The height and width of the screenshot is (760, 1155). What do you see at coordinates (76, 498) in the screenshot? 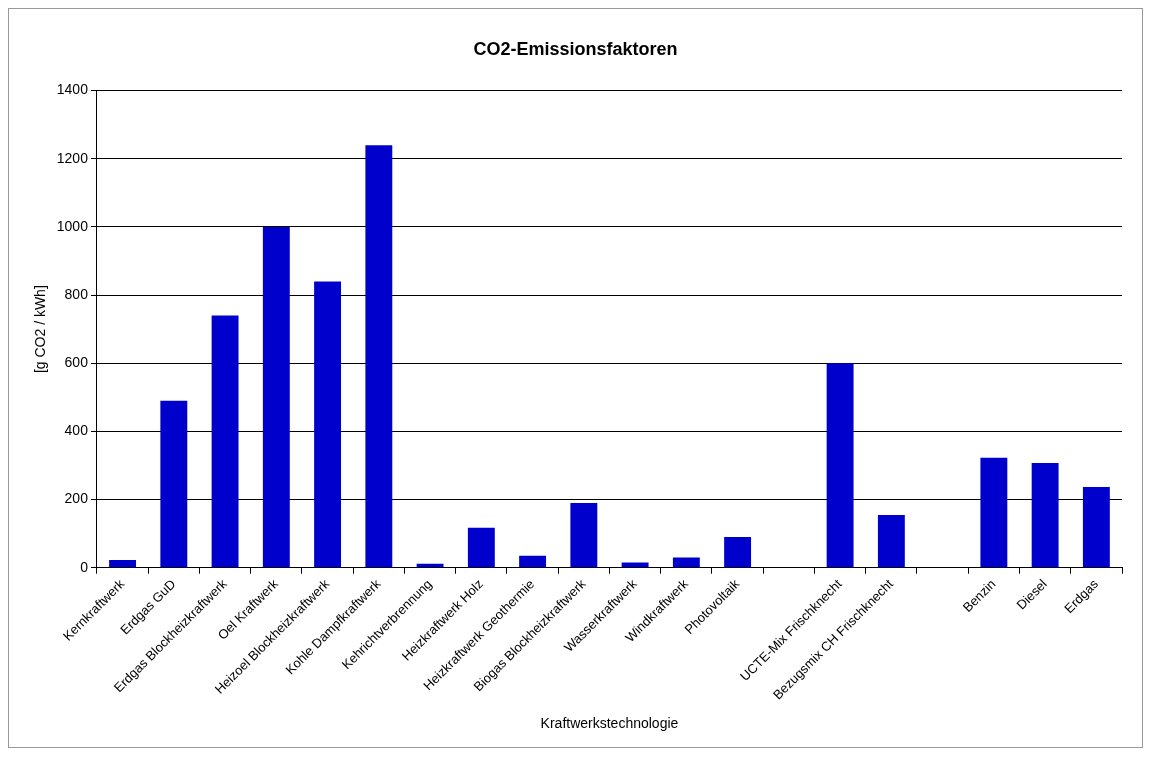
I see `y-tick-label: 200` at bounding box center [76, 498].